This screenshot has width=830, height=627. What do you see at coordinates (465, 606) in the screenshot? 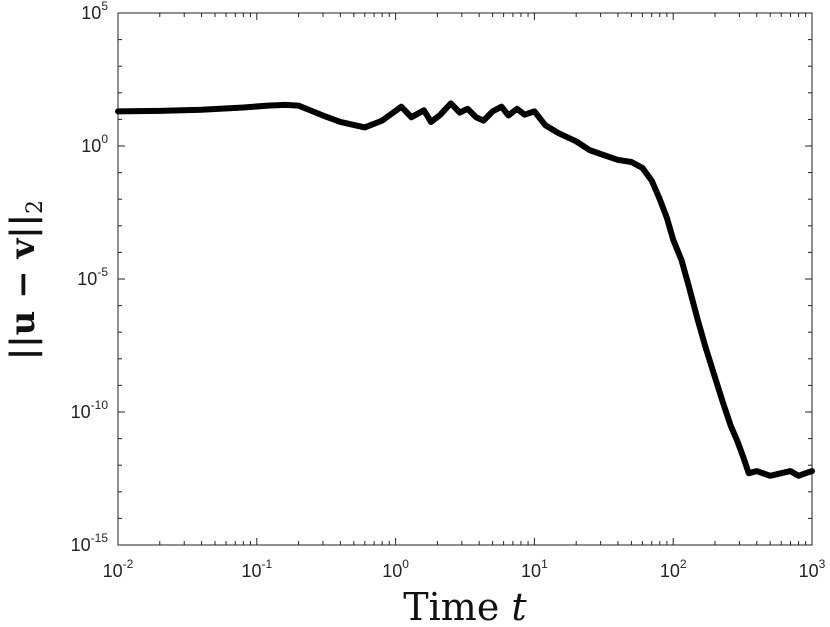
I see `x-axis-label: Time t` at bounding box center [465, 606].